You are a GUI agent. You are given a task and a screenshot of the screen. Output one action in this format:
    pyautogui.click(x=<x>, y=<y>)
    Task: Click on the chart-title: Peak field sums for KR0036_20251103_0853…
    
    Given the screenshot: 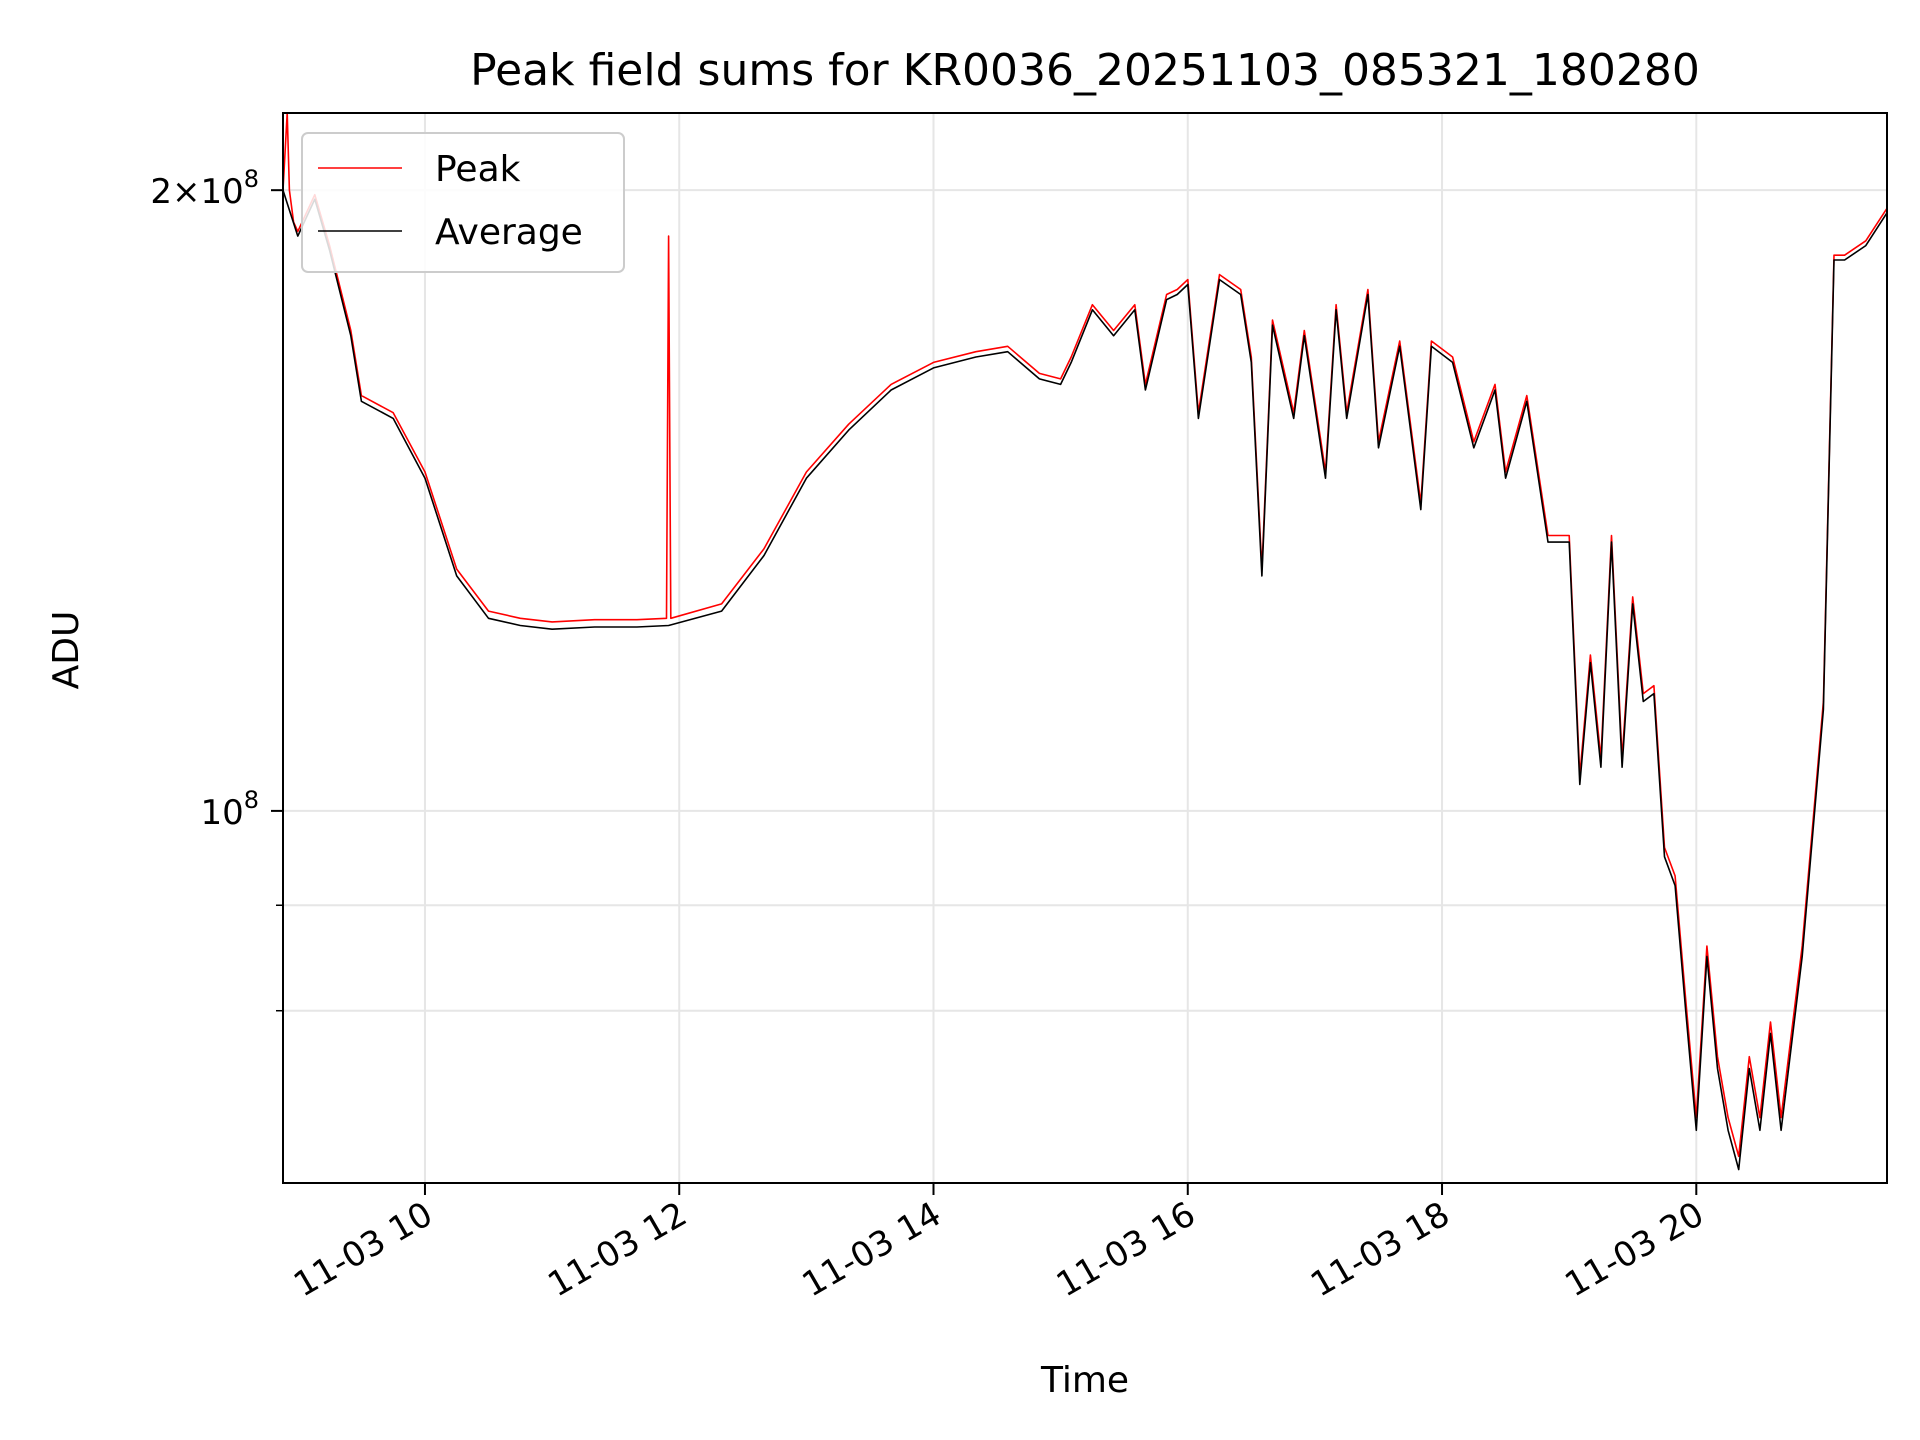 What is the action you would take?
    pyautogui.click(x=1085, y=70)
    